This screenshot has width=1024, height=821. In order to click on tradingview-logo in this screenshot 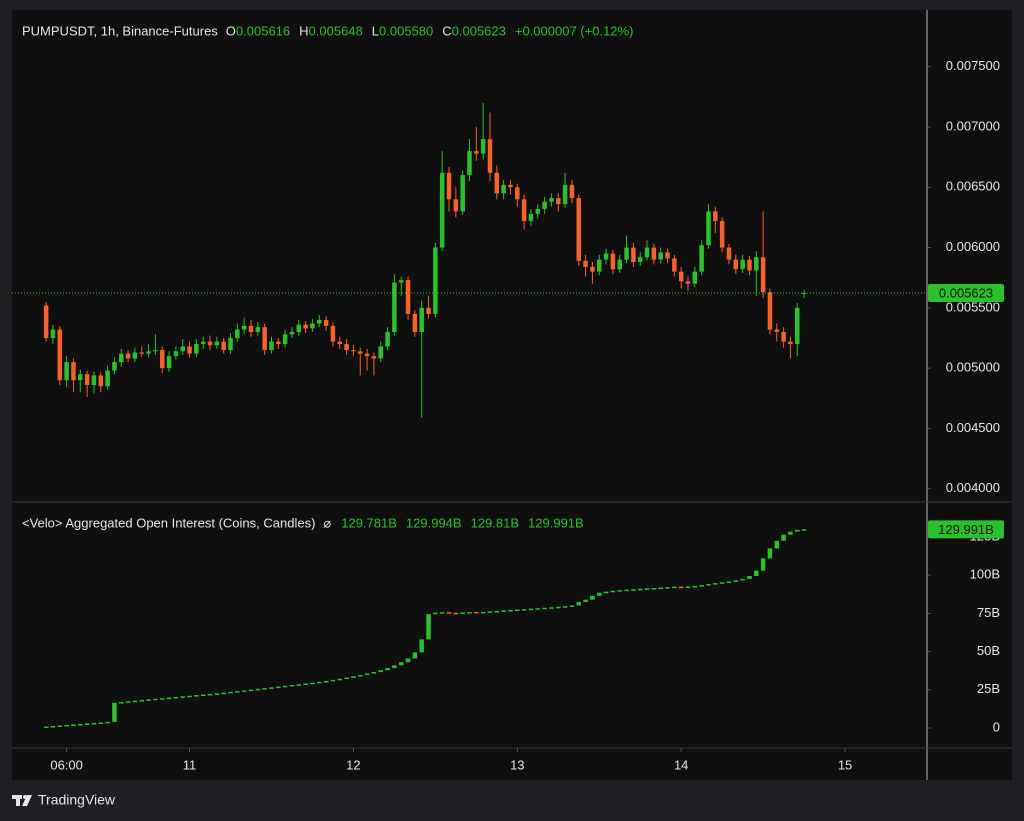, I will do `click(22, 800)`.